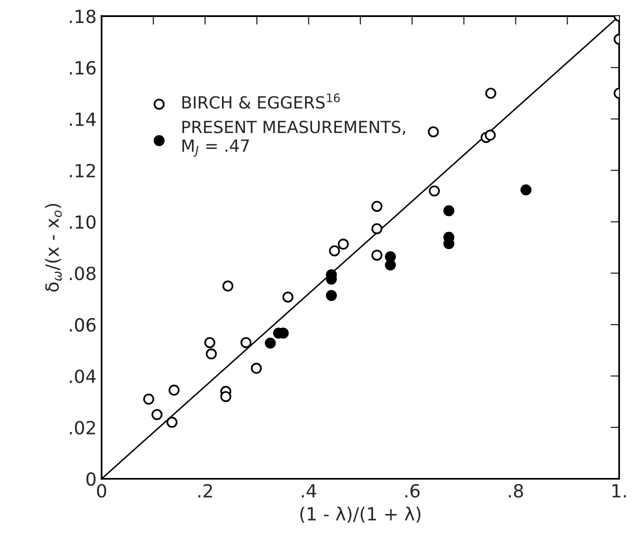 The height and width of the screenshot is (538, 635). Describe the element at coordinates (82, 171) in the screenshot. I see `y-tick-label: .12` at that location.